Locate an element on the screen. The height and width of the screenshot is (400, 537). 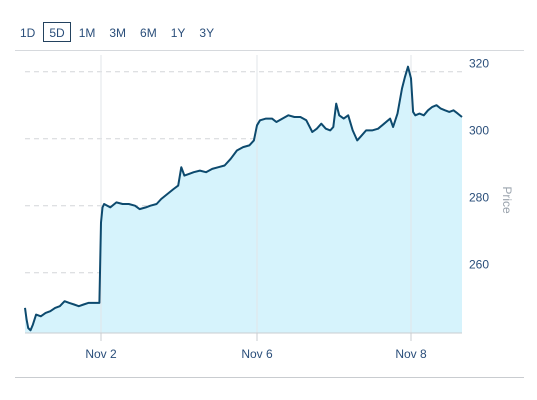
range-1d-button: 1D is located at coordinates (28, 33).